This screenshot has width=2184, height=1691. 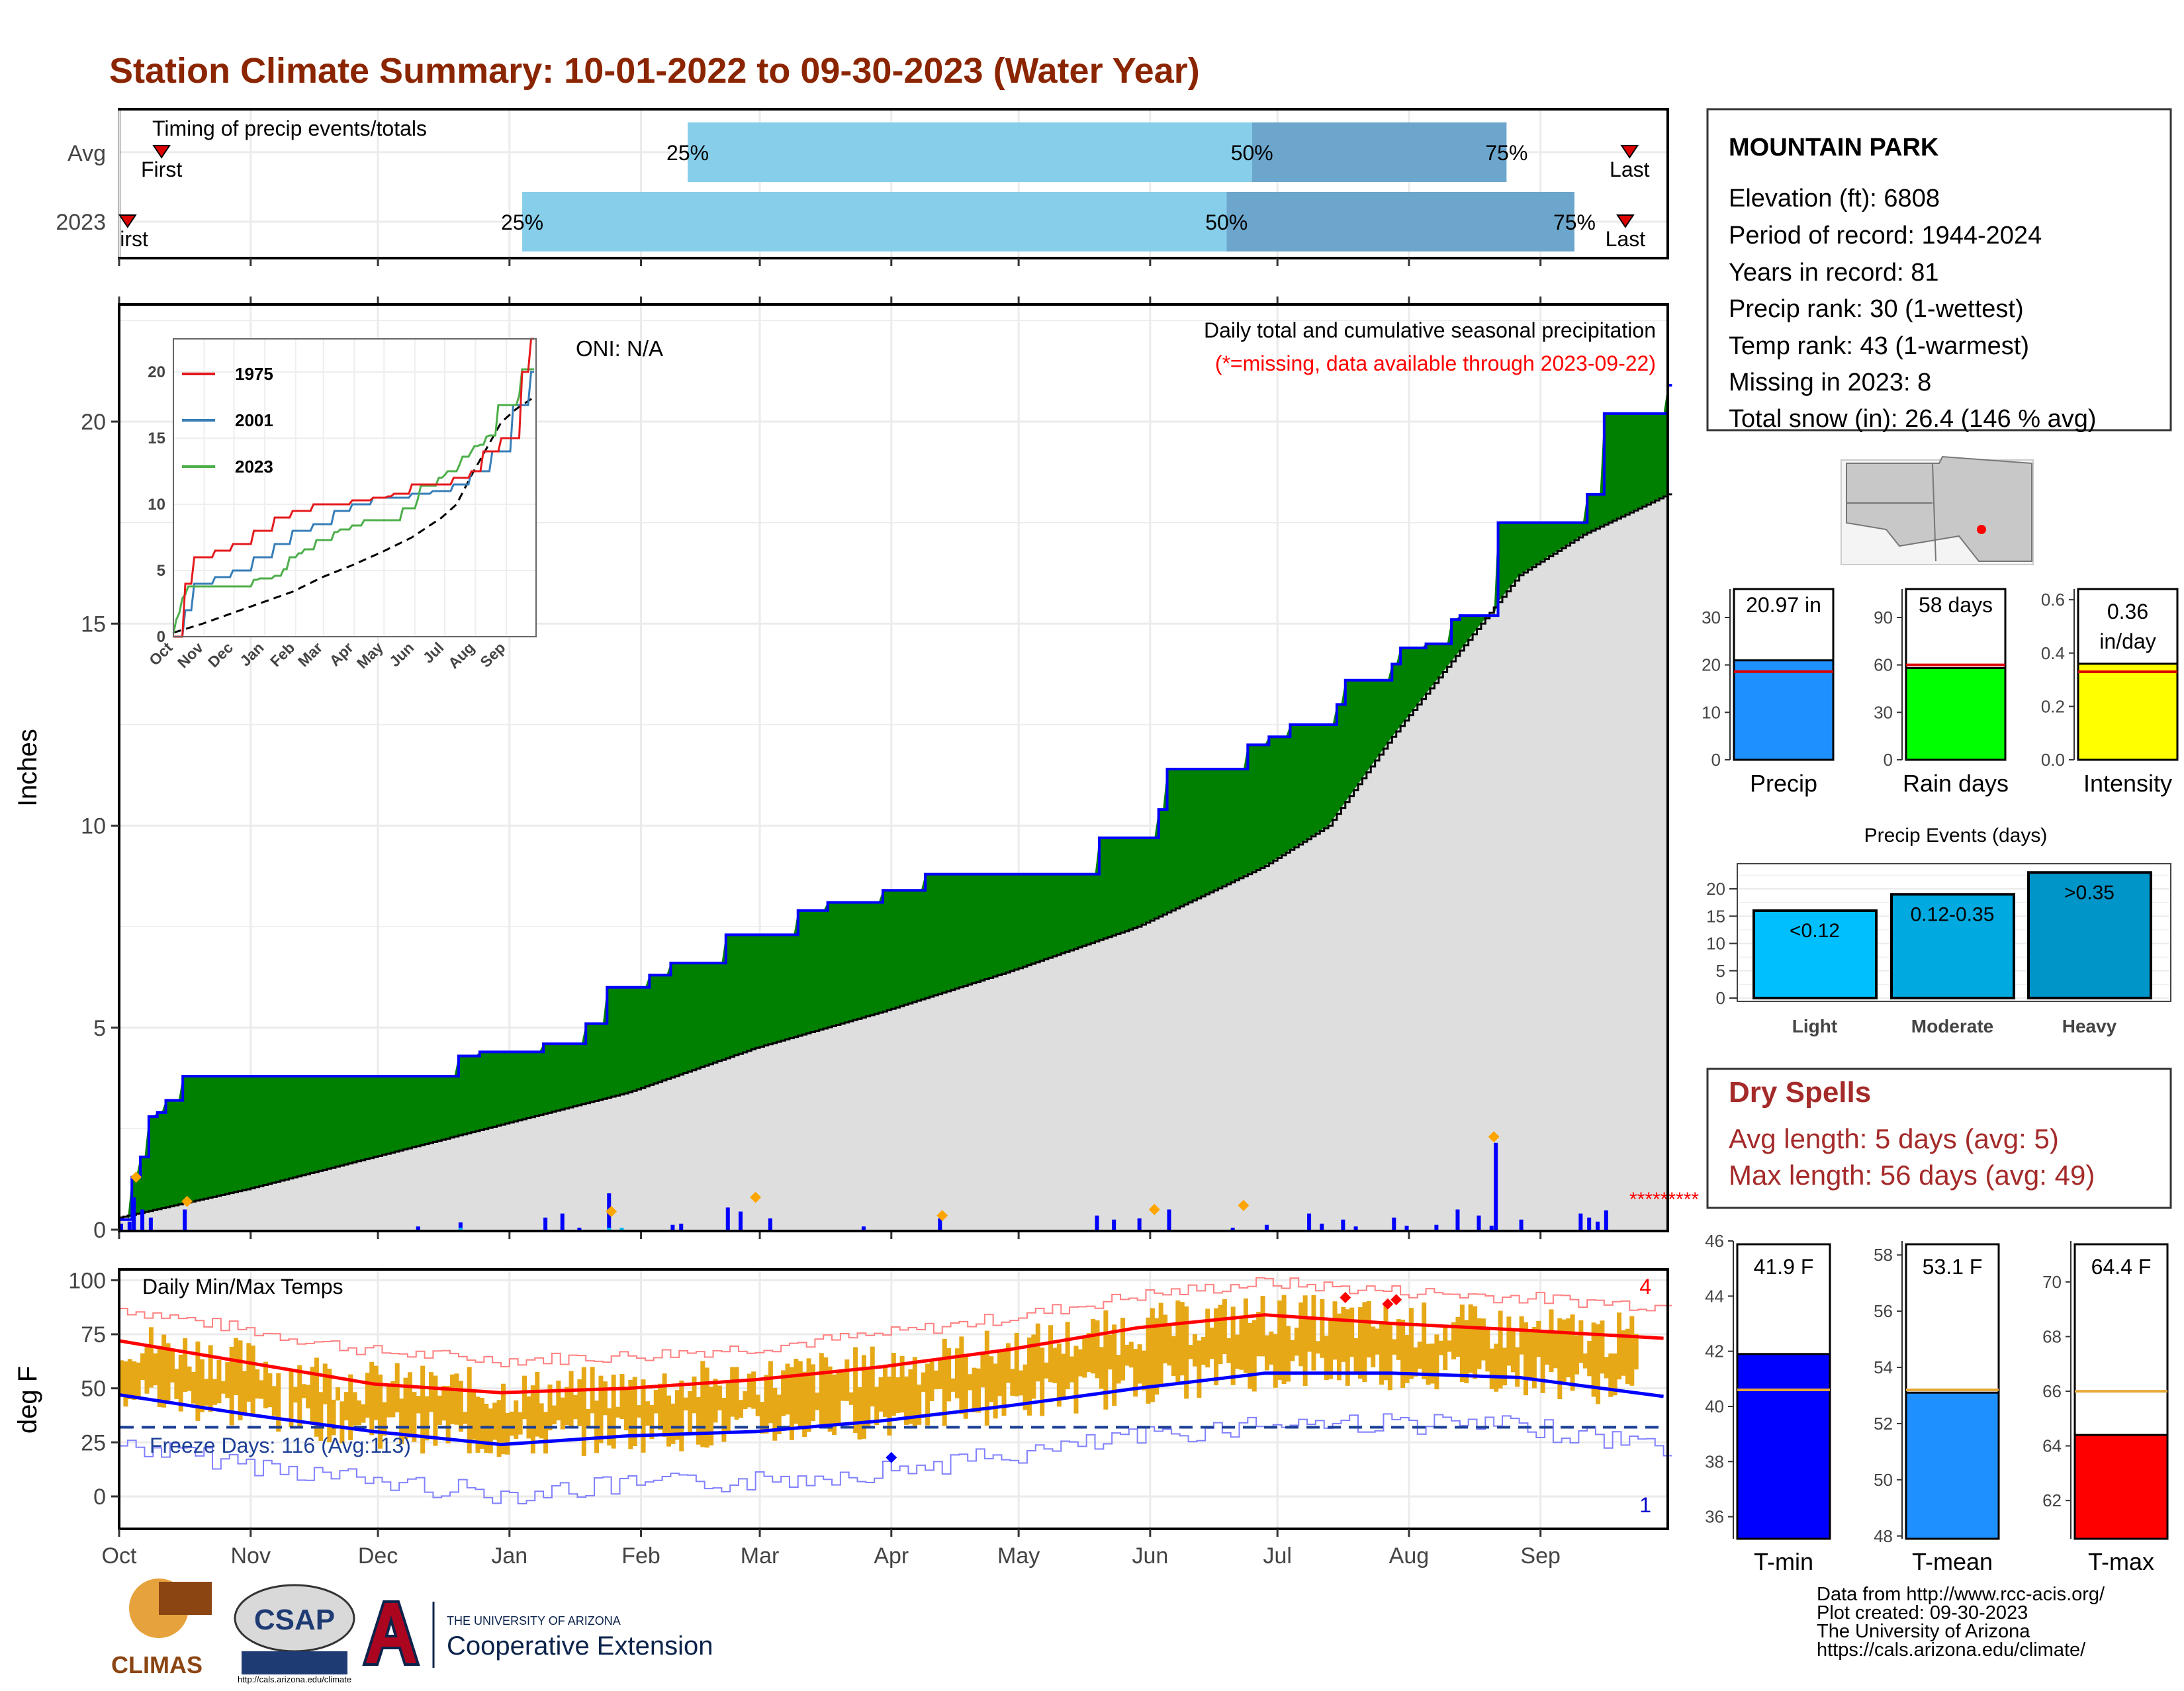 I want to click on temp-summary-tick-label: 58, so click(x=1883, y=1255).